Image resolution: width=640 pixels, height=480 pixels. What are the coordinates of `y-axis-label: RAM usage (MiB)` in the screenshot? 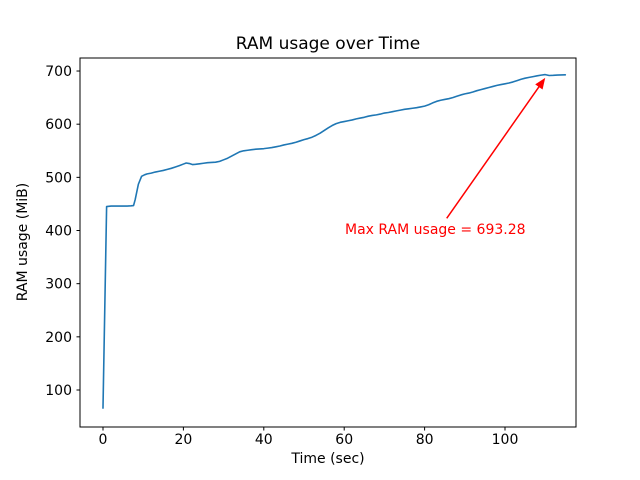 It's located at (23, 242).